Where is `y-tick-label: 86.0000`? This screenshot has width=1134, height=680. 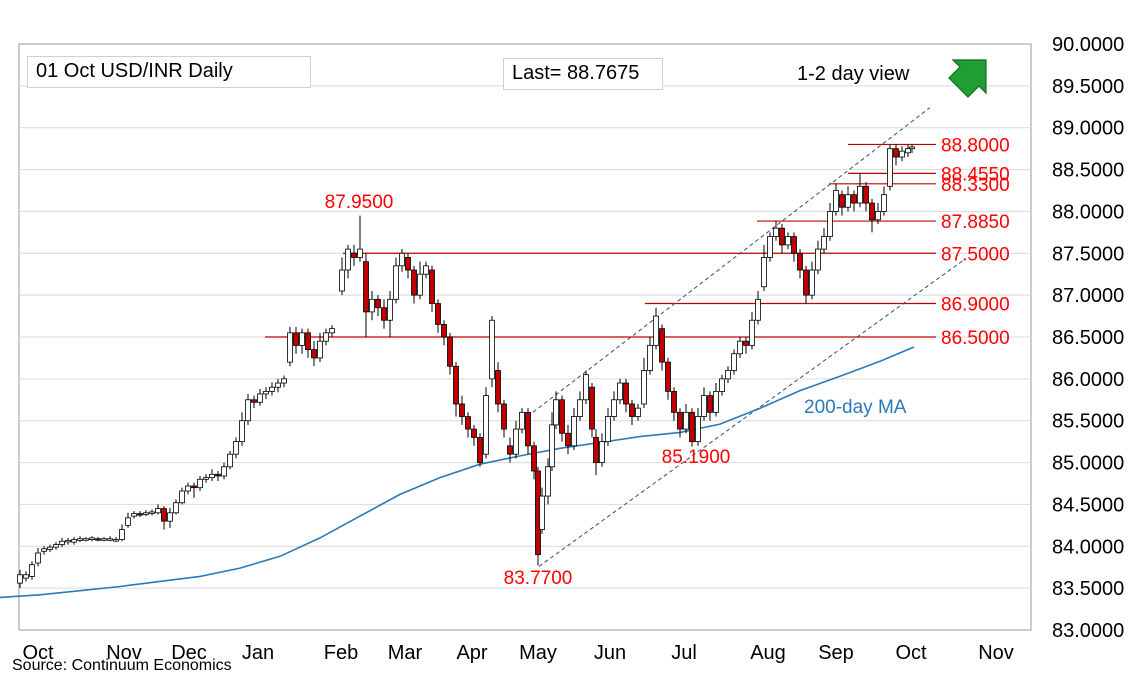
y-tick-label: 86.0000 is located at coordinates (1088, 380).